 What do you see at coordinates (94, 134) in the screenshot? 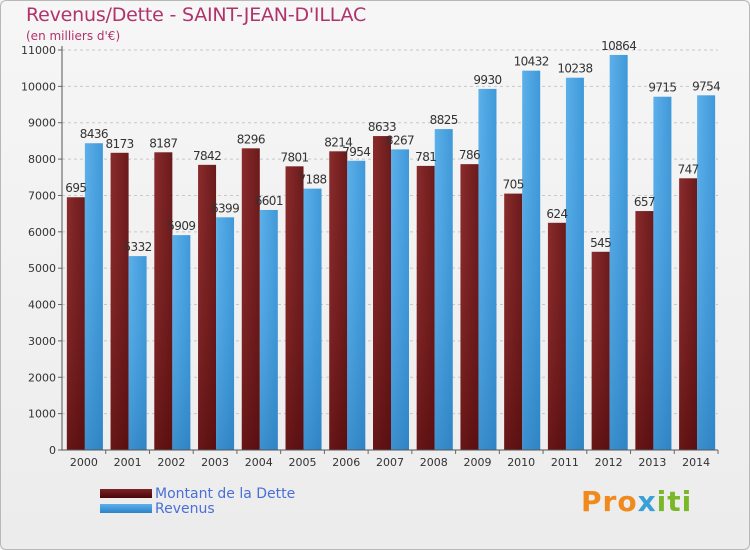
I see `data-label: 8436` at bounding box center [94, 134].